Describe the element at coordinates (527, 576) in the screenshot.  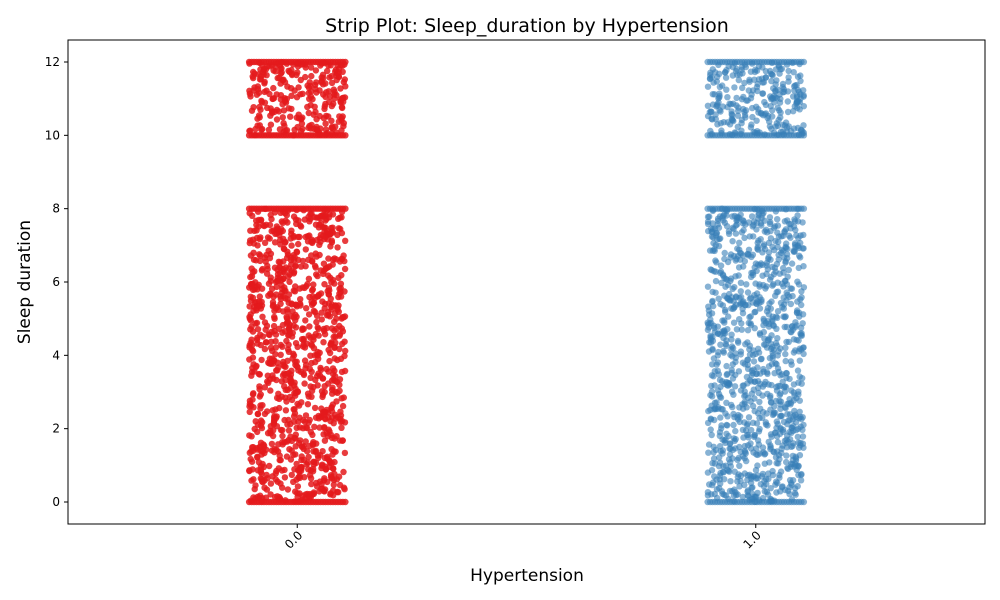
I see `x-axis-label: Hypertension` at that location.